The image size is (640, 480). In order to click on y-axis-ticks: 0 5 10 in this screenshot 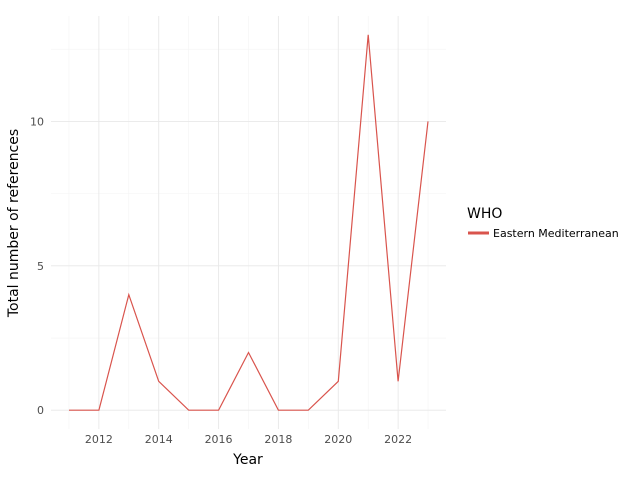, I will do `click(37, 266)`.